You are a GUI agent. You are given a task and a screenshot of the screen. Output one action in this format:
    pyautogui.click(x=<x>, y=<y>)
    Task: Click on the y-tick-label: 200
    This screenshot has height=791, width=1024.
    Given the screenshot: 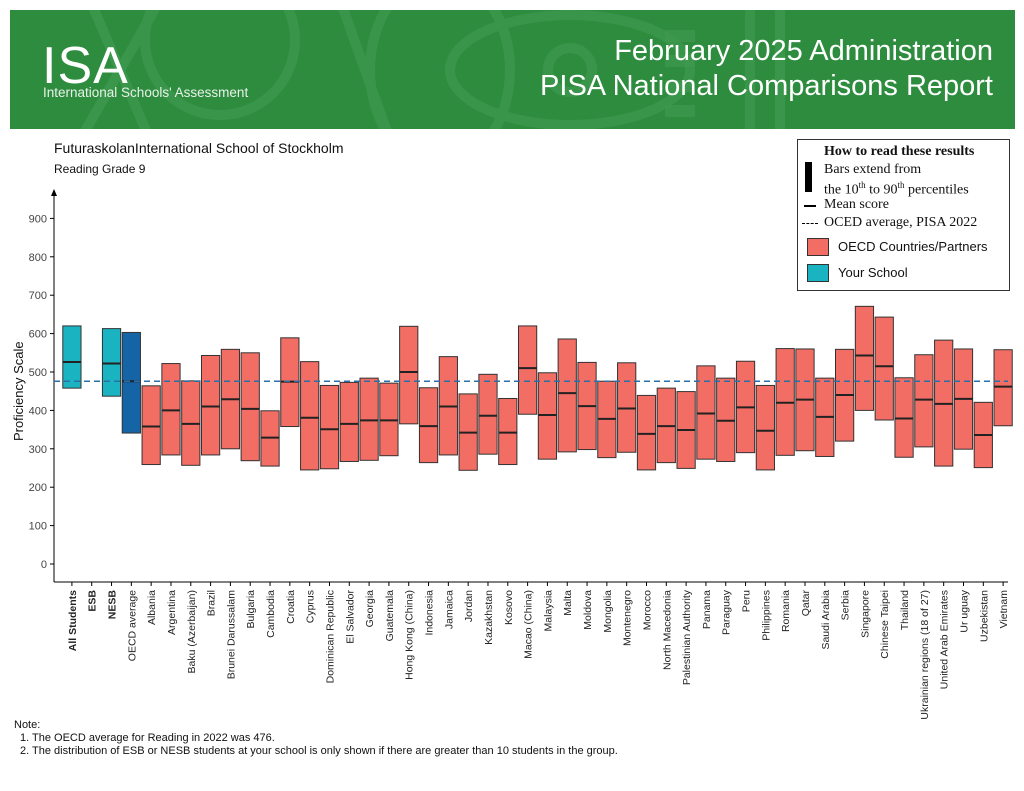 What is the action you would take?
    pyautogui.click(x=38, y=488)
    